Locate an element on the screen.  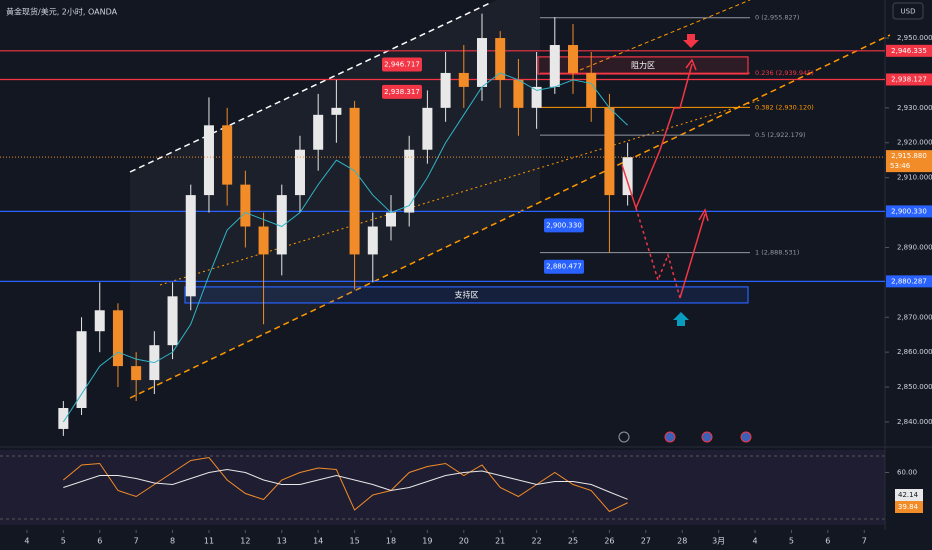
price-tag-label: 2,938.317 is located at coordinates (402, 92).